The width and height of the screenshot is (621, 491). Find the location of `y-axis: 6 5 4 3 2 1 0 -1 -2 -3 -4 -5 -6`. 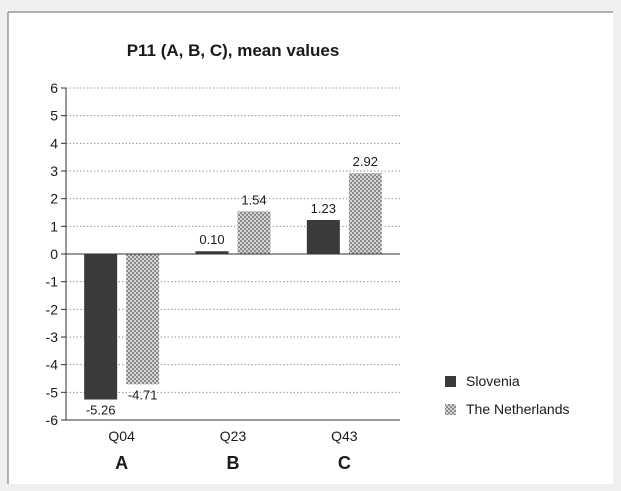

y-axis: 6 5 4 3 2 1 0 -1 -2 -3 -4 -5 -6 is located at coordinates (56, 254).